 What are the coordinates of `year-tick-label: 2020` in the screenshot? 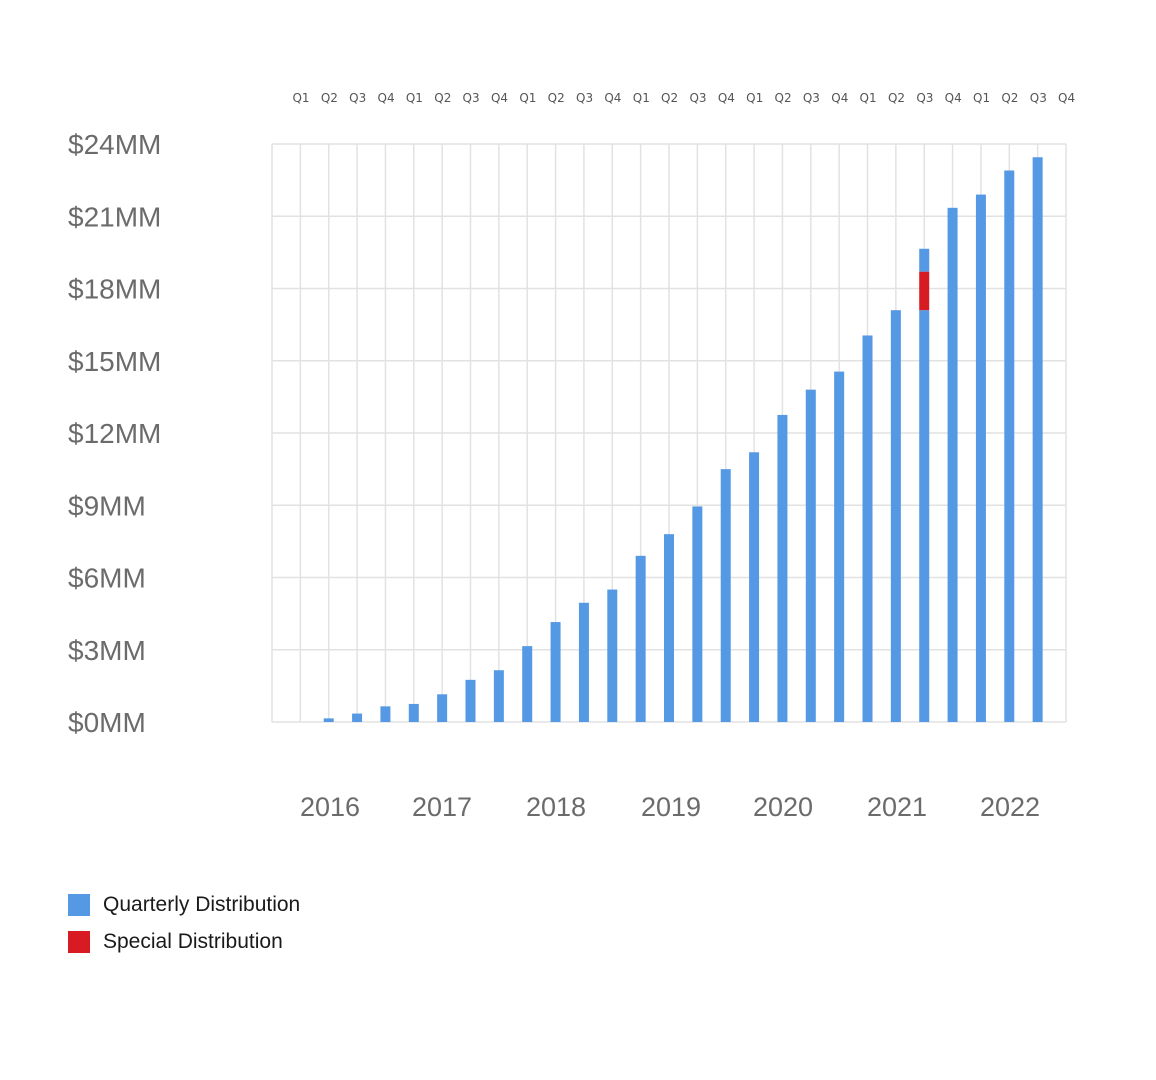 It's located at (783, 807).